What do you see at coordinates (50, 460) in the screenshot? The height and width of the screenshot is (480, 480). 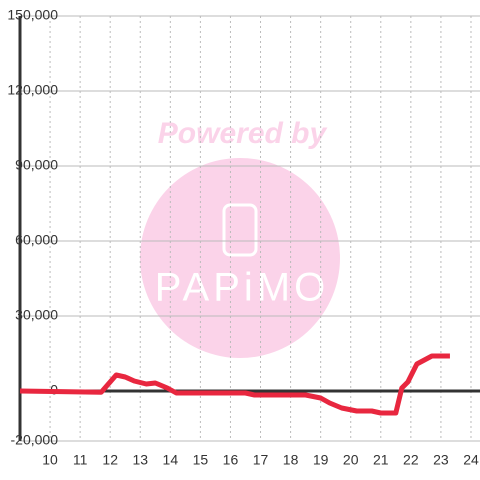 I see `x-tick-label: 10` at bounding box center [50, 460].